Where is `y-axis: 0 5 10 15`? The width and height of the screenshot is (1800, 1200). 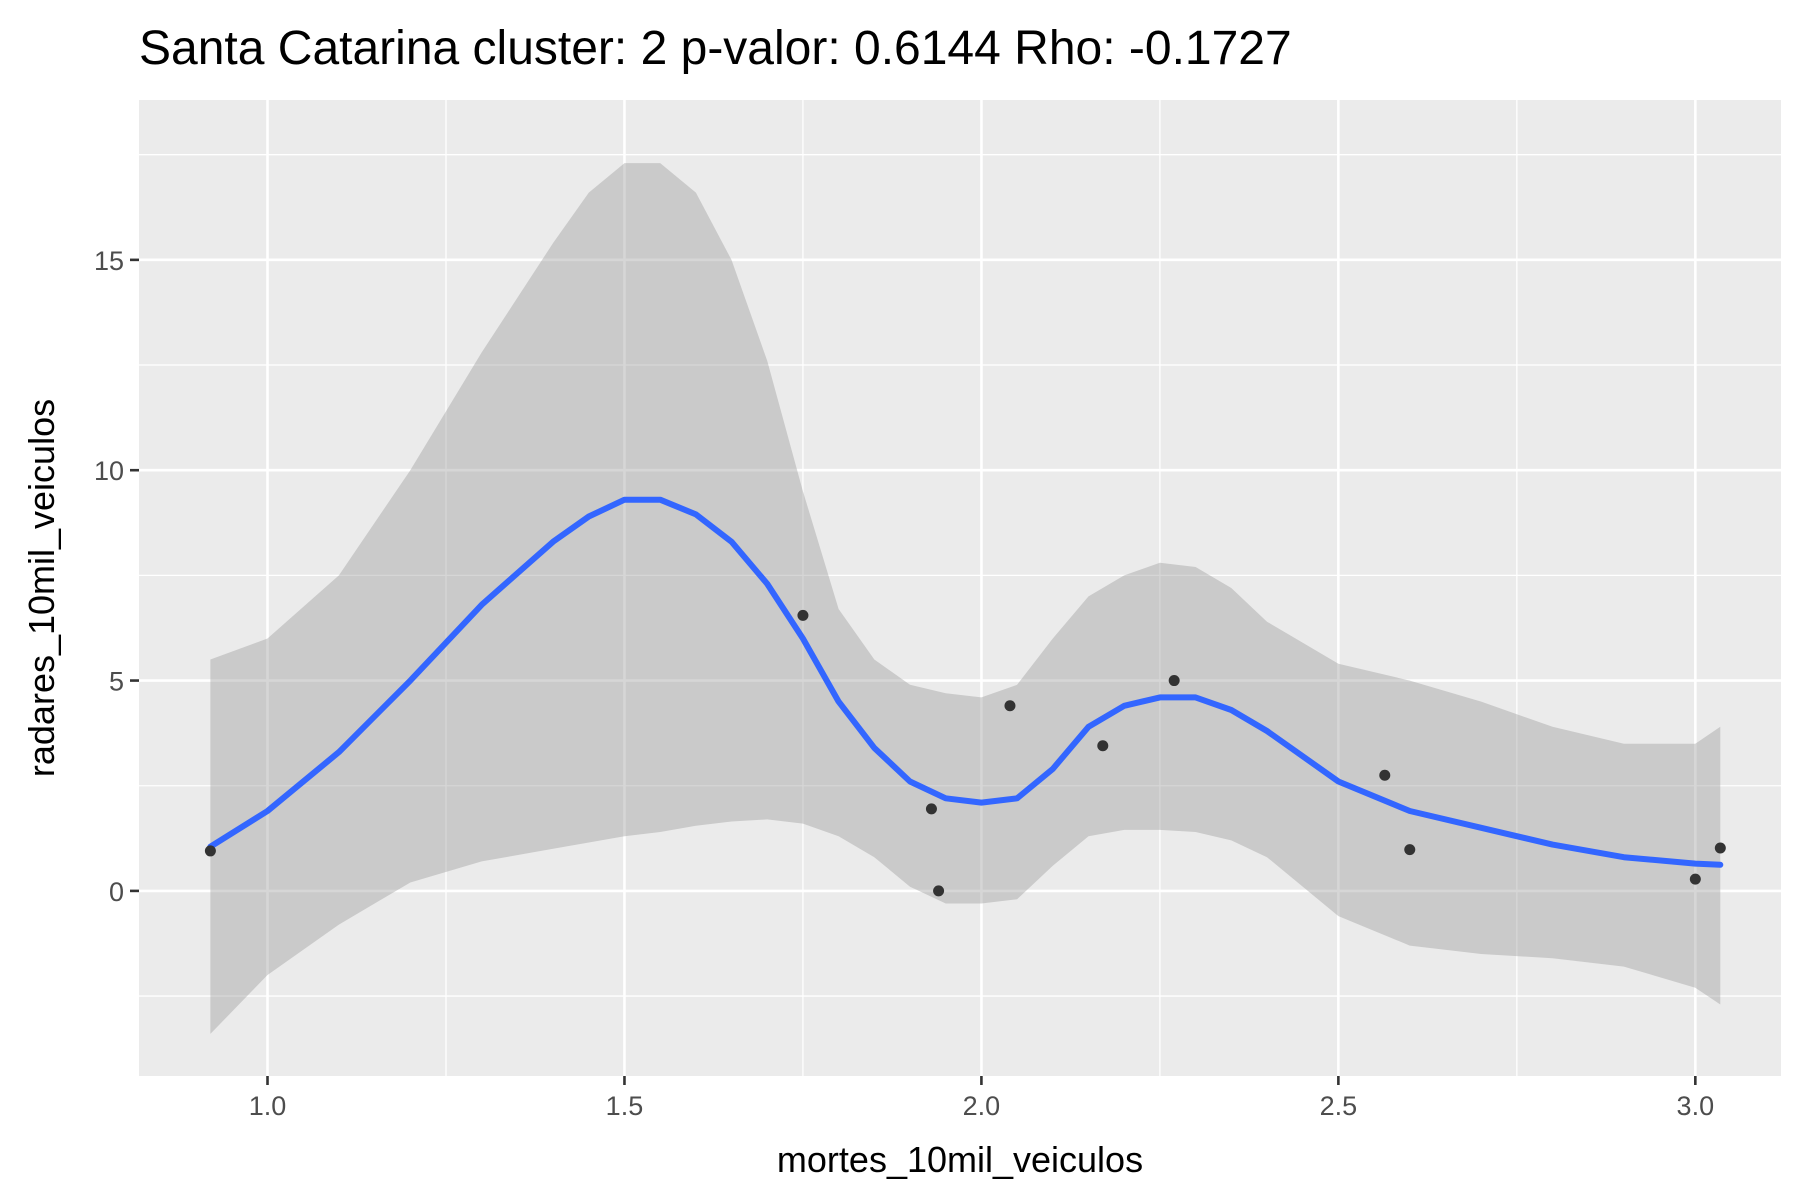 y-axis: 0 5 10 15 is located at coordinates (116, 576).